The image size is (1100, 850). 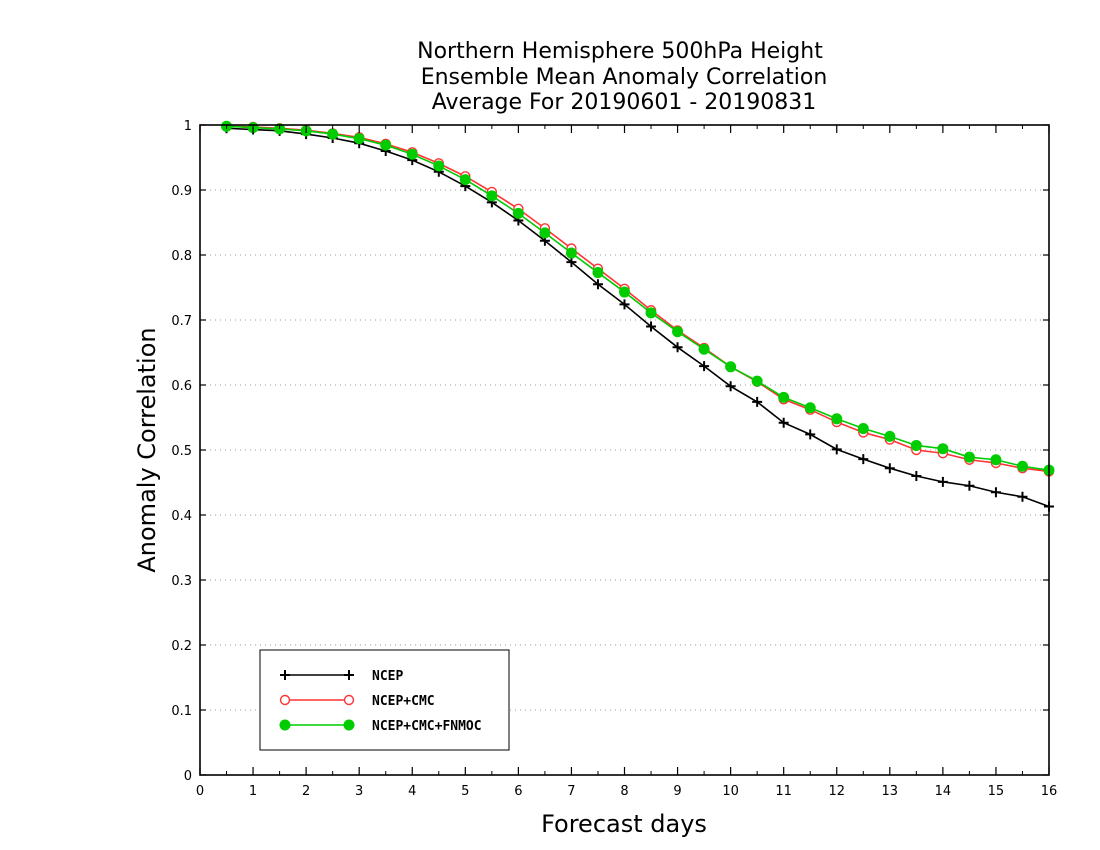 What do you see at coordinates (357, 701) in the screenshot?
I see `legend-item: NCEP+CMC` at bounding box center [357, 701].